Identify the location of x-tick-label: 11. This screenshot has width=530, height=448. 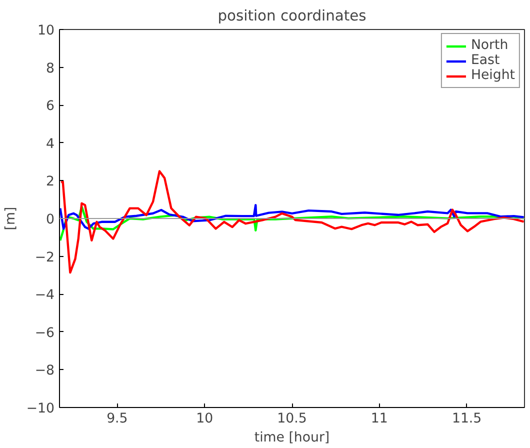
(379, 419).